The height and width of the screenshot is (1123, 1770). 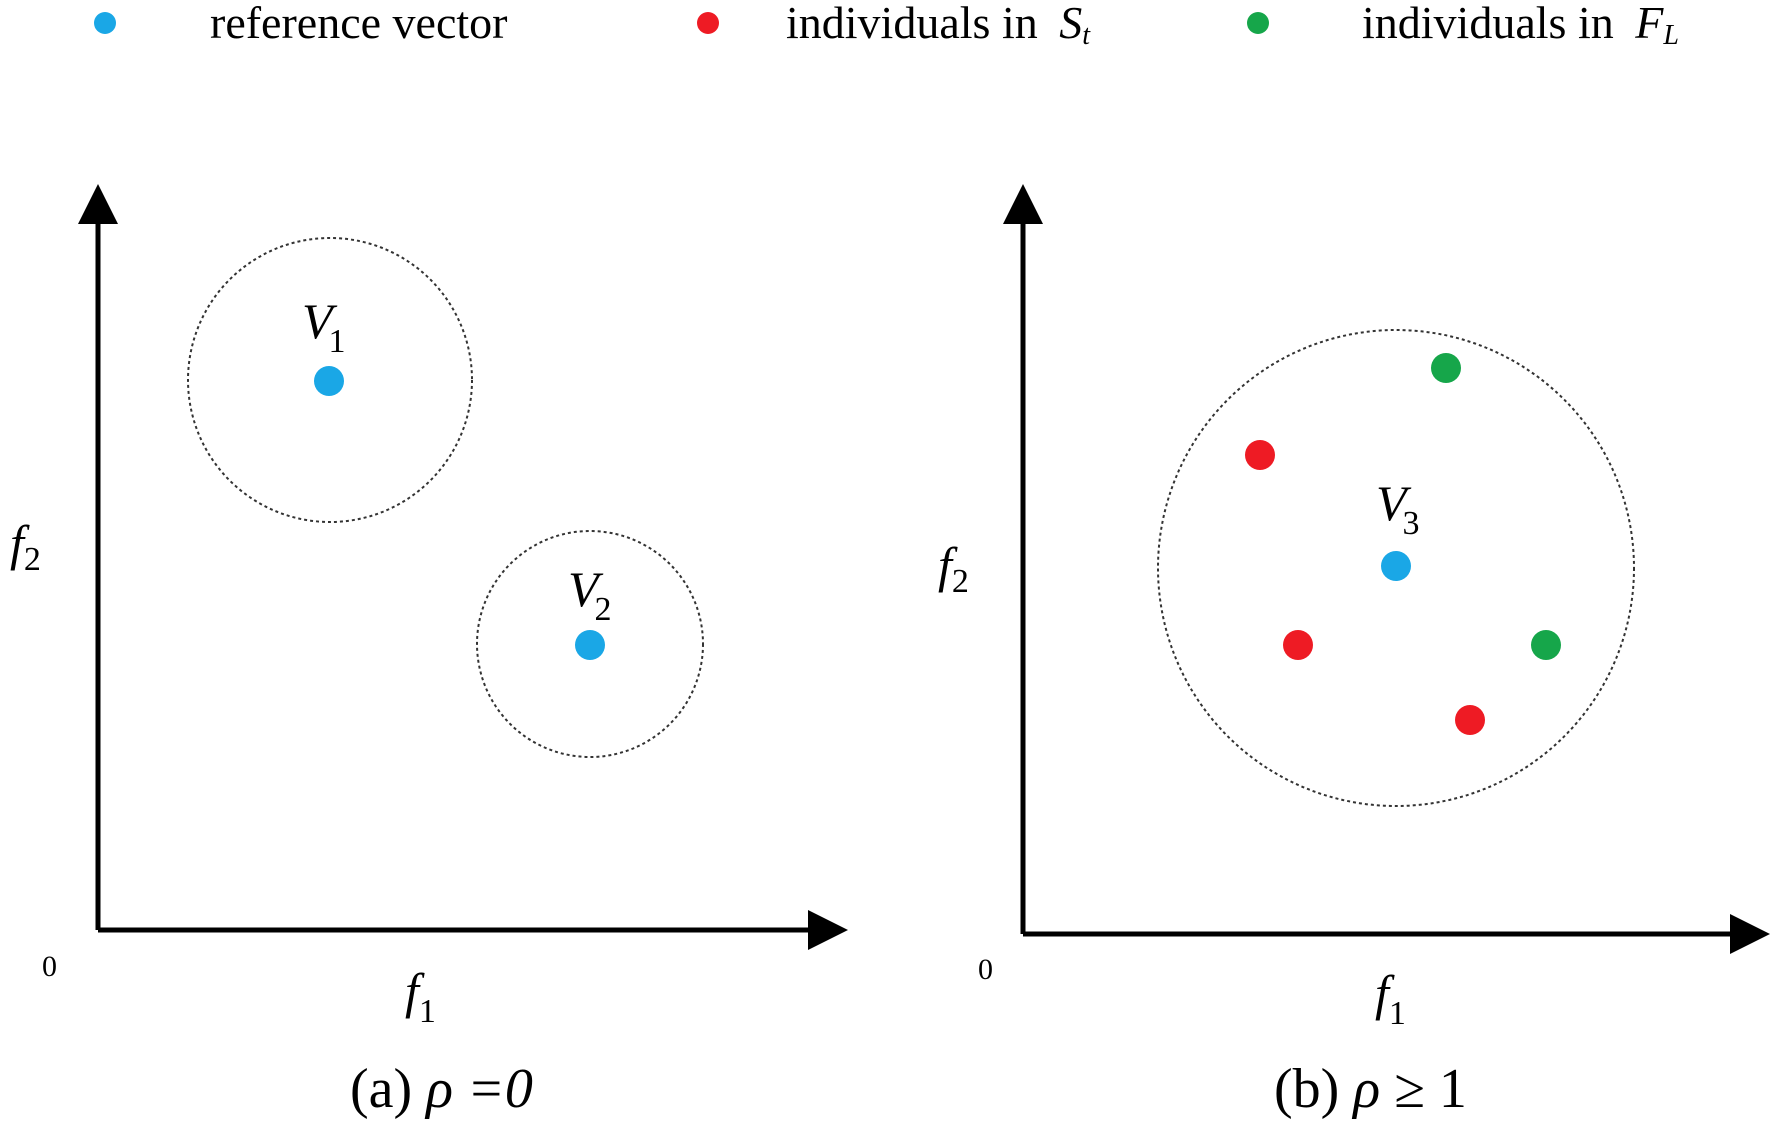 What do you see at coordinates (1390, 998) in the screenshot?
I see `panel-b-x-axis-label: f1` at bounding box center [1390, 998].